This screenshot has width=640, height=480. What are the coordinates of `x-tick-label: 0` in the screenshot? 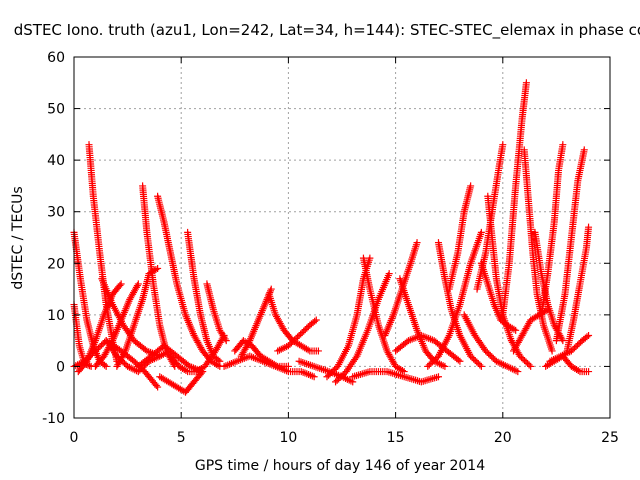 It's located at (74, 438).